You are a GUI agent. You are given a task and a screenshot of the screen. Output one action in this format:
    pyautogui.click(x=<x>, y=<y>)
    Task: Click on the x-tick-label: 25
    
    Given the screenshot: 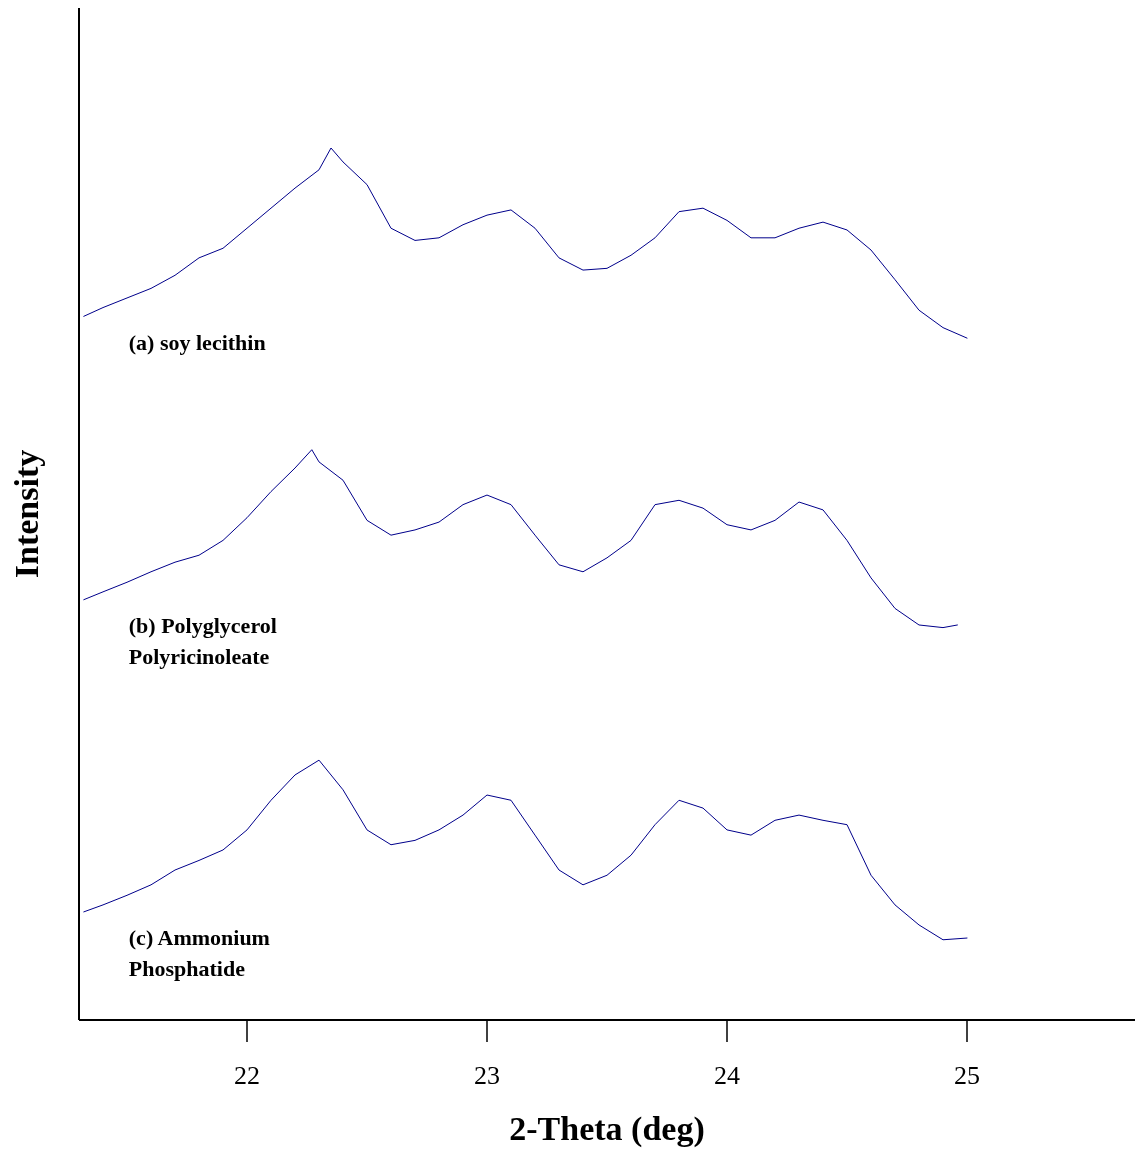 What is the action you would take?
    pyautogui.click(x=967, y=1075)
    